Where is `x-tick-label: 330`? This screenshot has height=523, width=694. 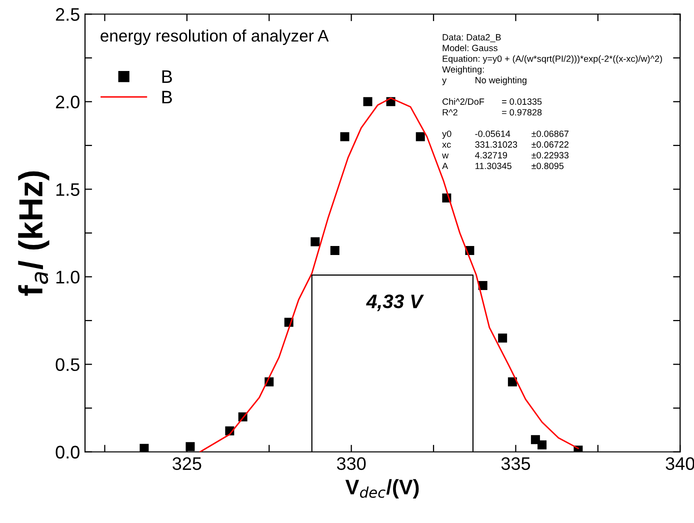
x-tick-label: 330 is located at coordinates (351, 463).